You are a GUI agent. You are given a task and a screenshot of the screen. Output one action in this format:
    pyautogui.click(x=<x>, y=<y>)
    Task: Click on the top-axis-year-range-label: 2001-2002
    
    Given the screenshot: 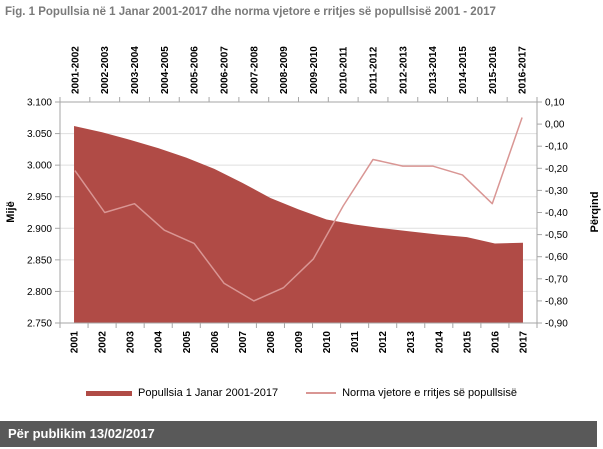 What is the action you would take?
    pyautogui.click(x=75, y=70)
    